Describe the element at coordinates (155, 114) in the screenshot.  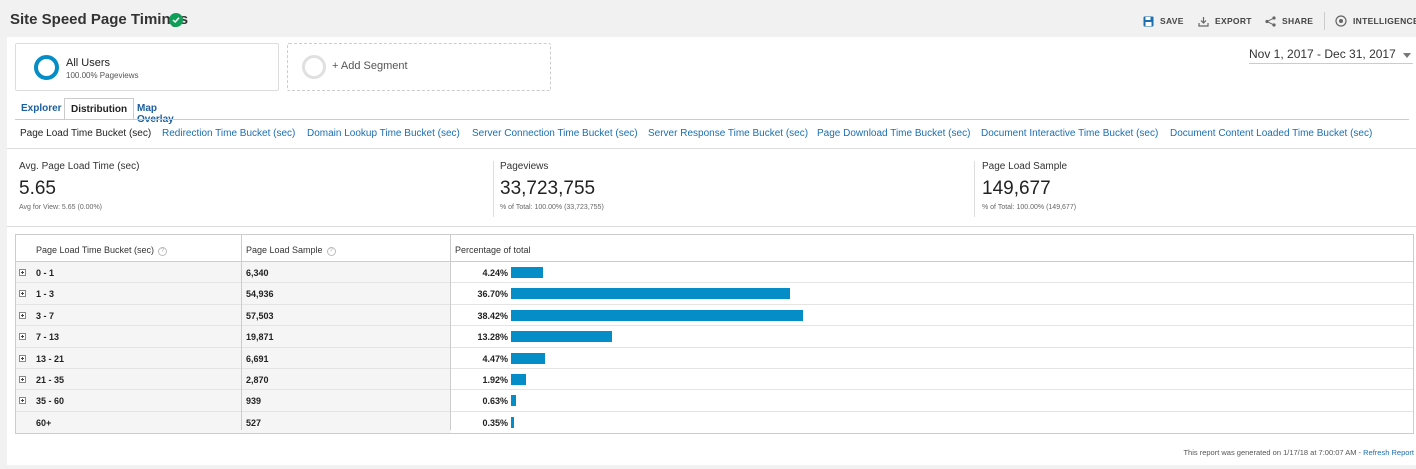
I see `tab-map-overlay: Map Overlay` at that location.